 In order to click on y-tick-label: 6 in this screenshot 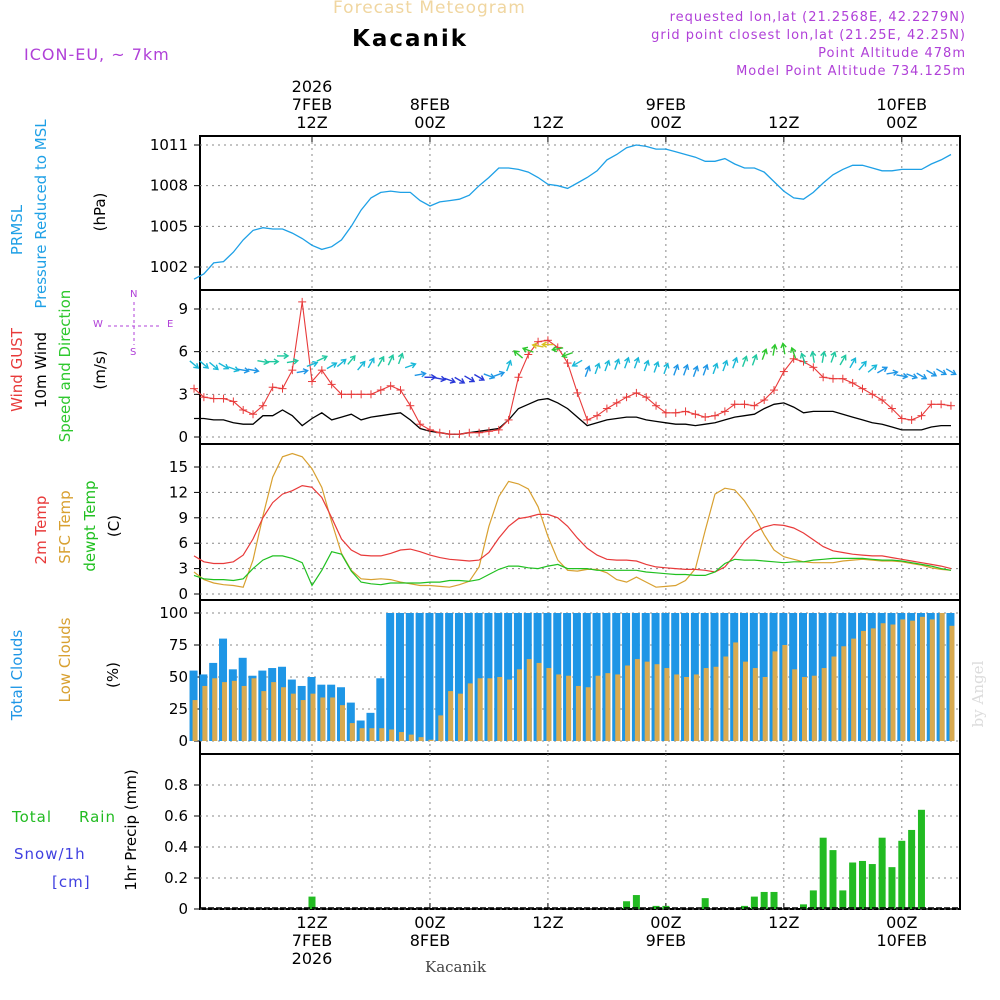, I will do `click(183, 352)`.